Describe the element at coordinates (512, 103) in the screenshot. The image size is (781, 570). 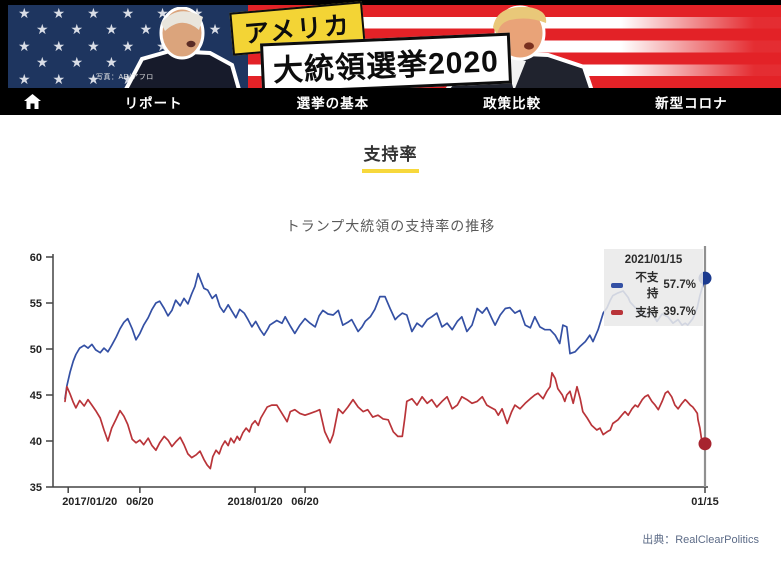
I see `nav-item-policy: 政策比較` at that location.